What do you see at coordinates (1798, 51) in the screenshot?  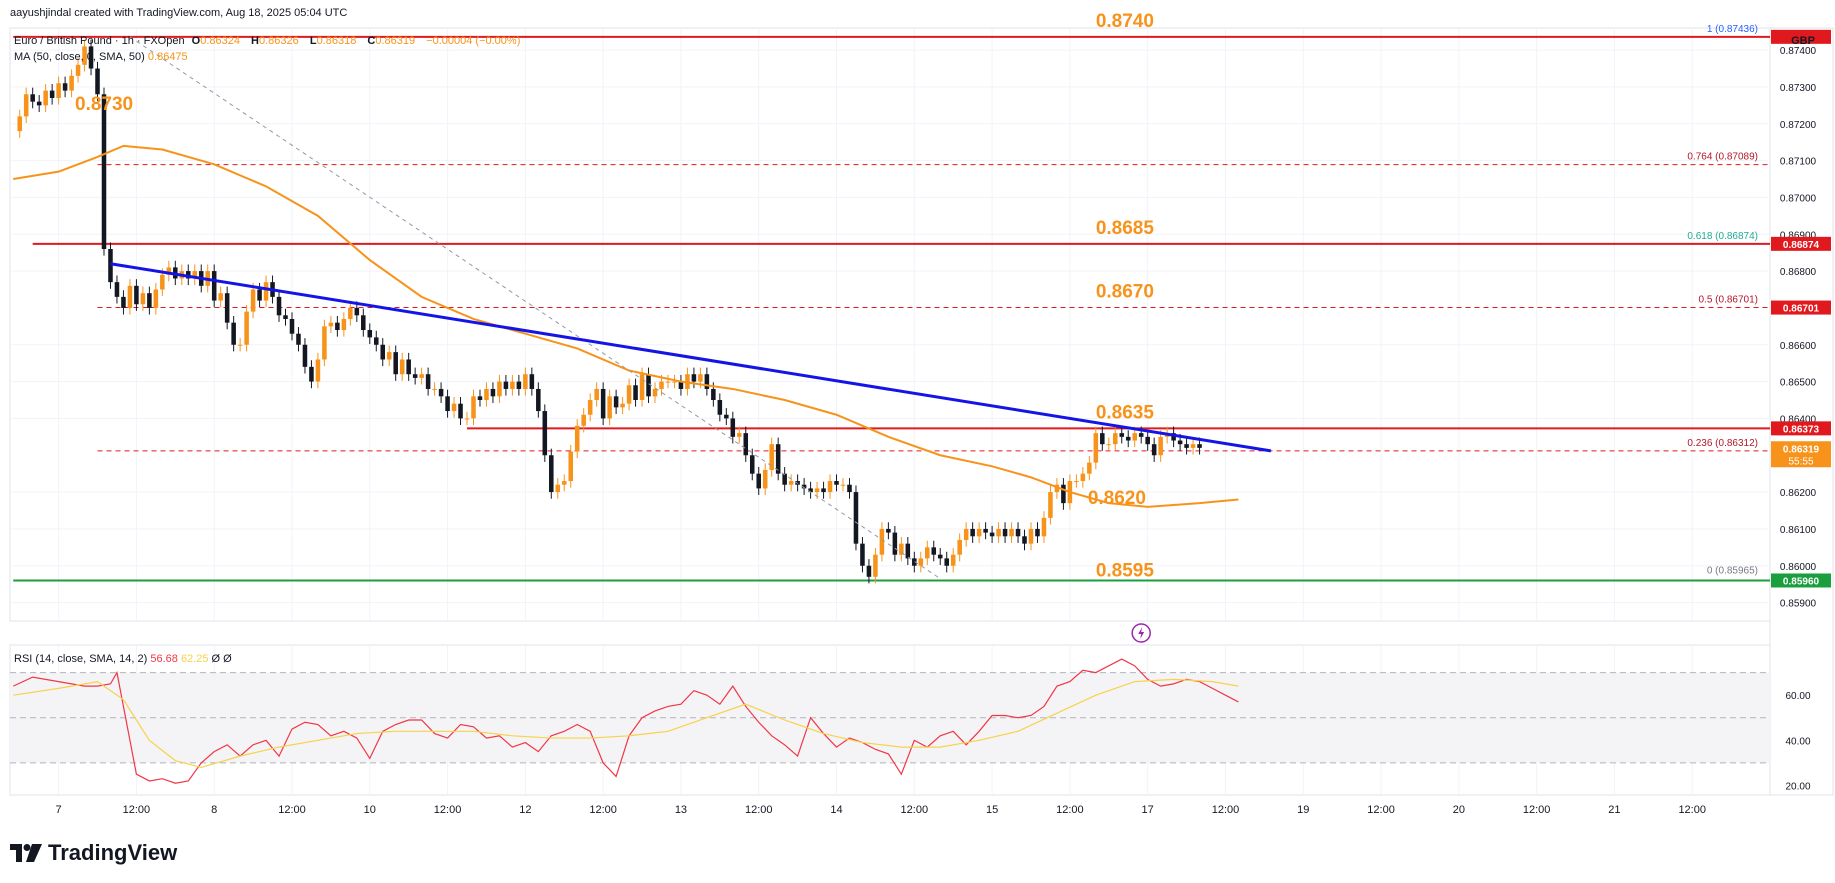 I see `y-tick-label: 0.87400` at bounding box center [1798, 51].